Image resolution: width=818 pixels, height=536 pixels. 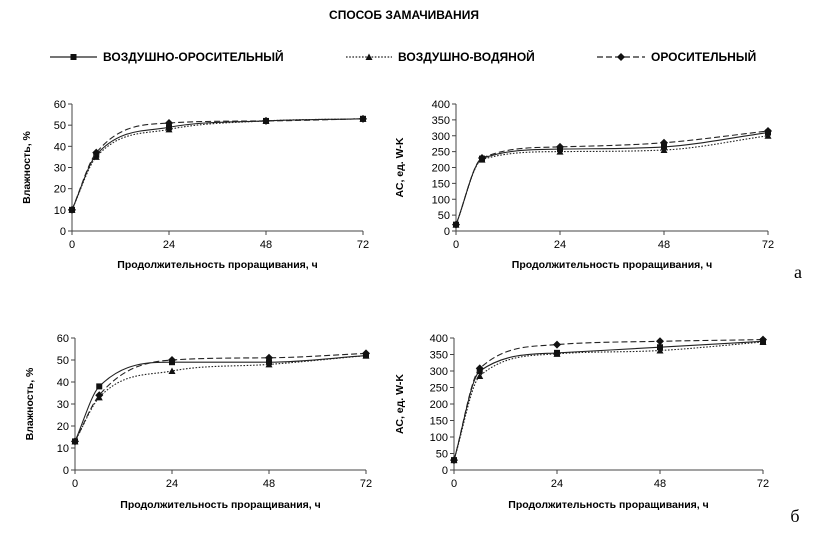 What do you see at coordinates (404, 15) in the screenshot?
I see `figure-title: СПОСОБ ЗАМАЧИВАНИЯ` at bounding box center [404, 15].